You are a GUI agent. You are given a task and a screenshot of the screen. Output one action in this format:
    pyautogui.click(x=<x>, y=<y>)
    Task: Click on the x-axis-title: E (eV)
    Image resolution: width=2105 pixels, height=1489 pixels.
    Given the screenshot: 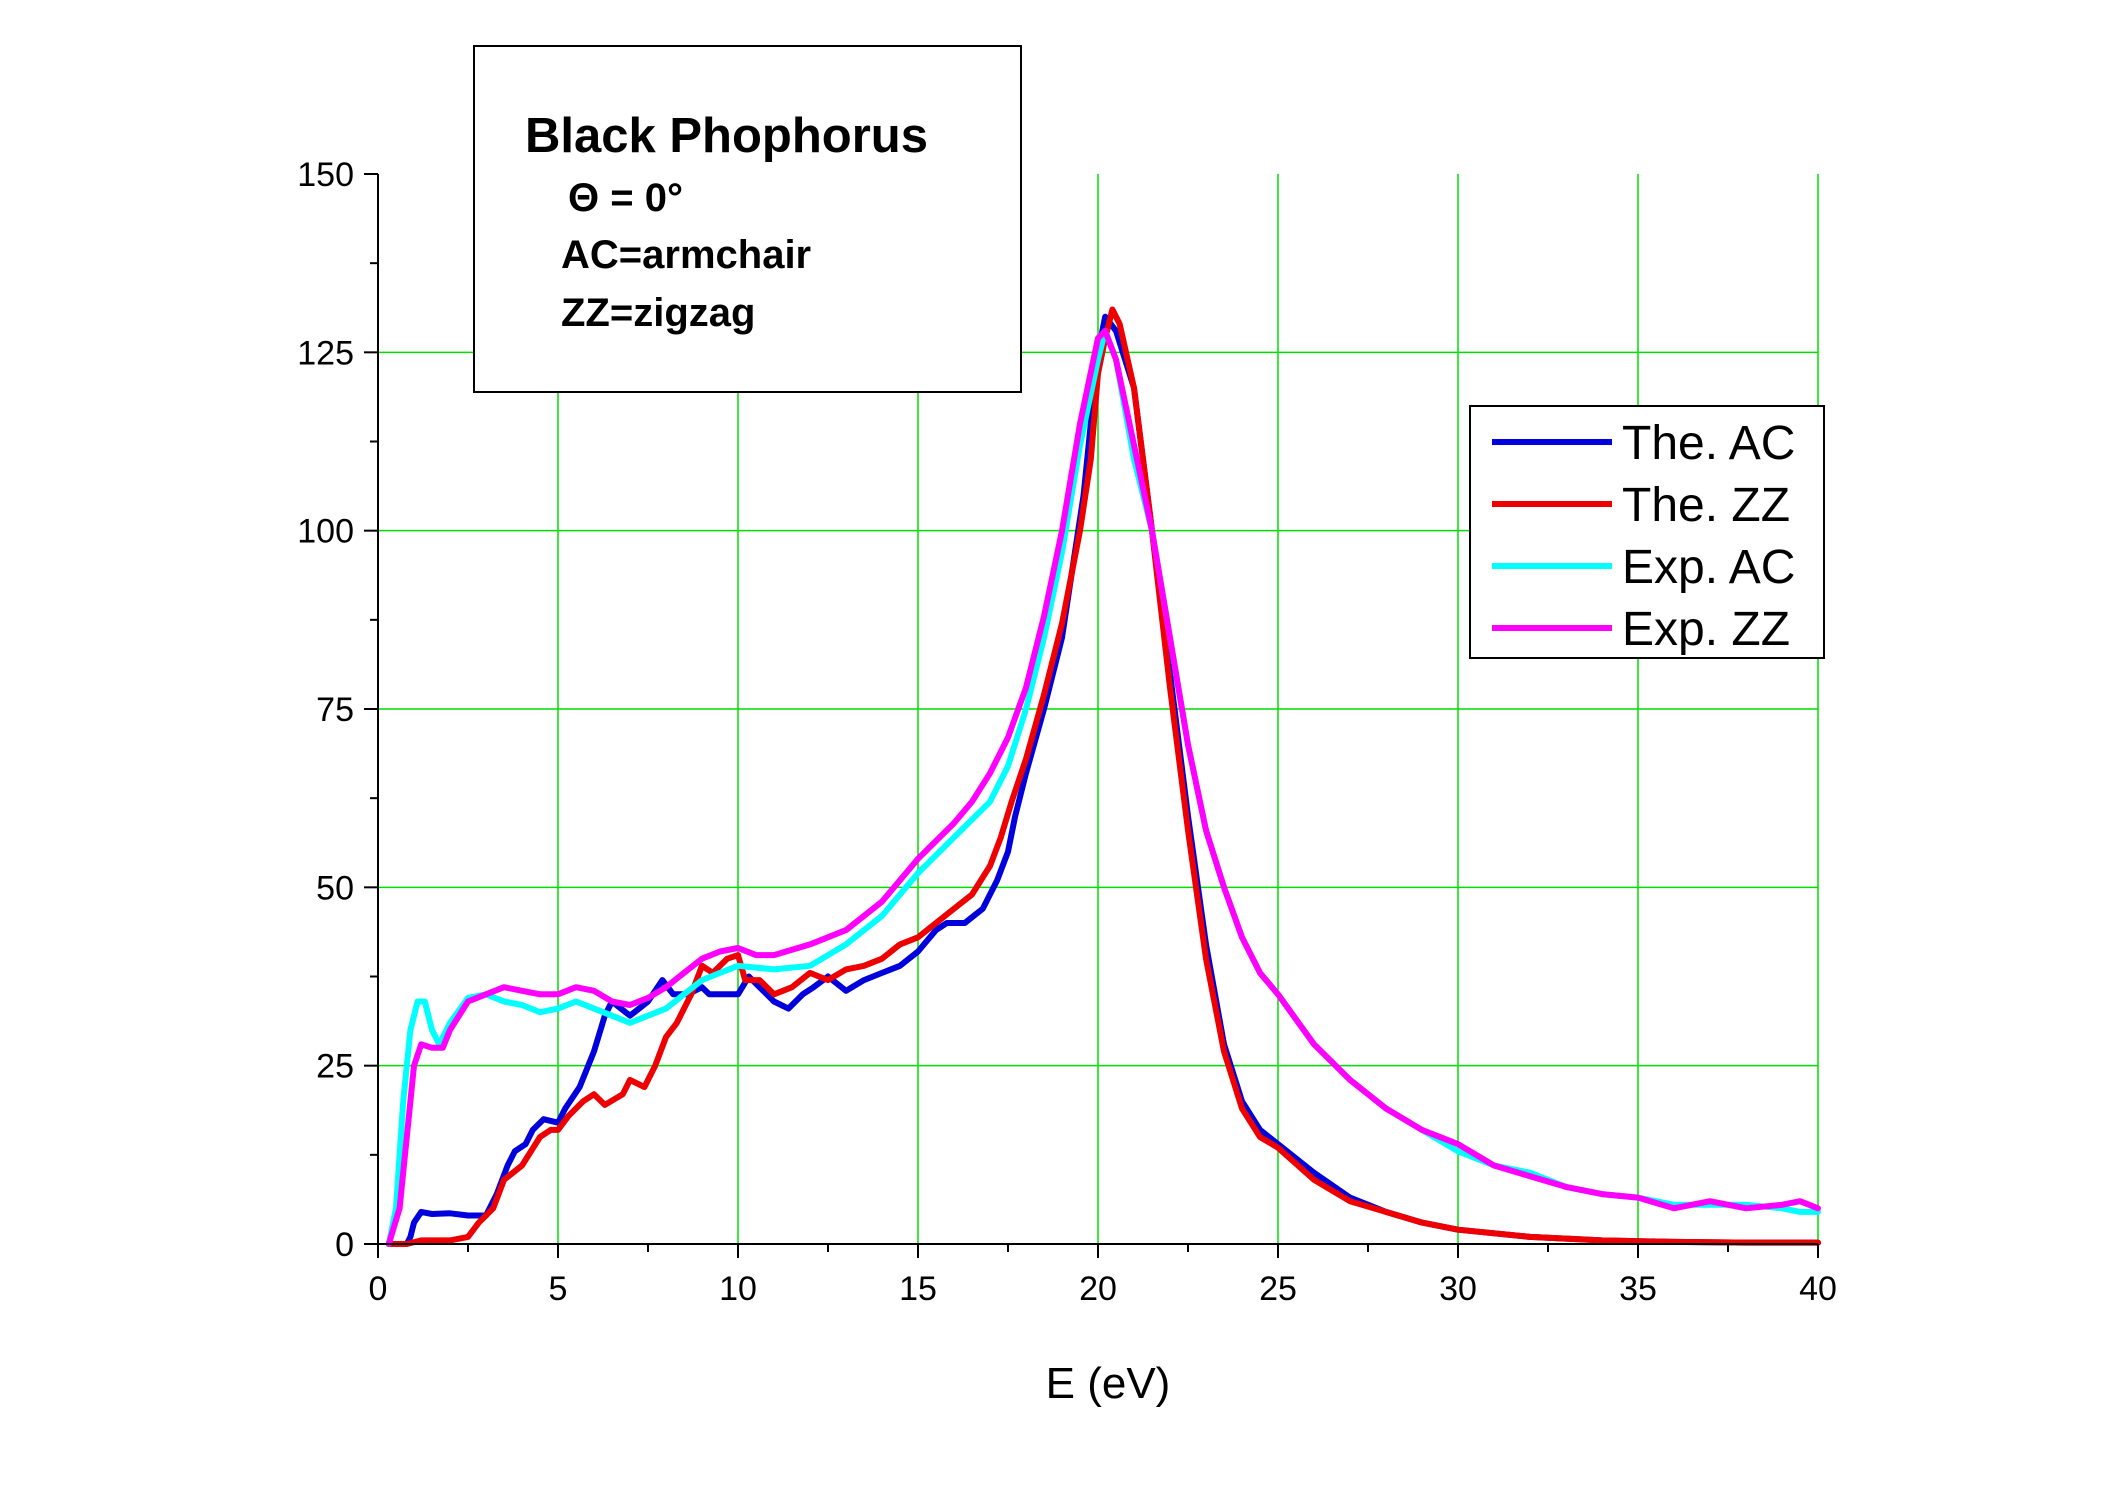 What is the action you would take?
    pyautogui.click(x=1108, y=1383)
    